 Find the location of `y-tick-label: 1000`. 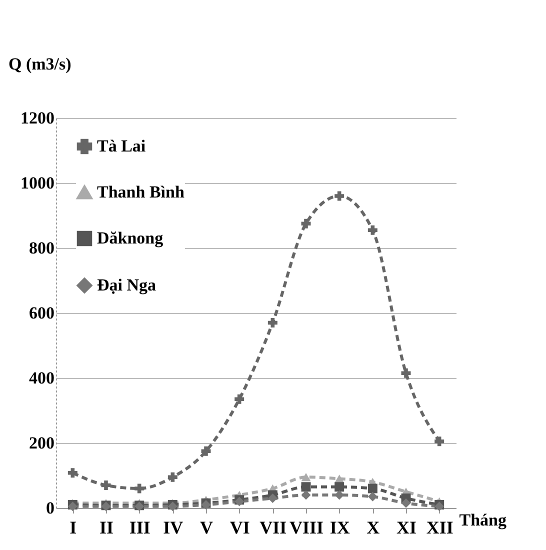

y-tick-label: 1000 is located at coordinates (37, 183).